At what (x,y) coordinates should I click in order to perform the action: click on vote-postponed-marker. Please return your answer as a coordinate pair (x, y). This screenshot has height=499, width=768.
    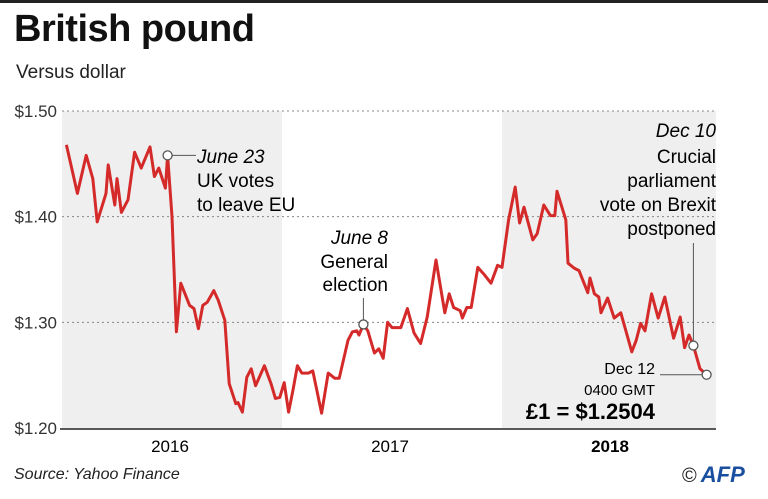
    Looking at the image, I should click on (693, 345).